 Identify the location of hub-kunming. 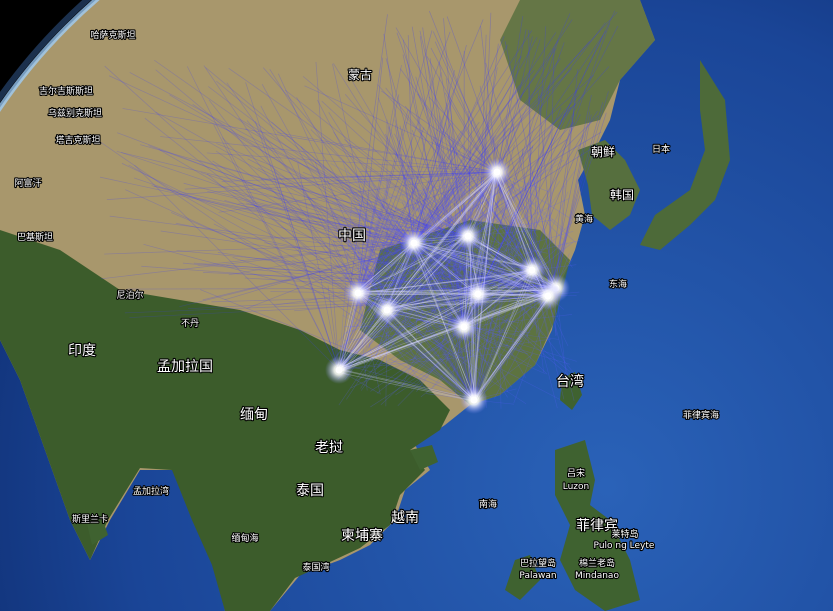
(339, 370).